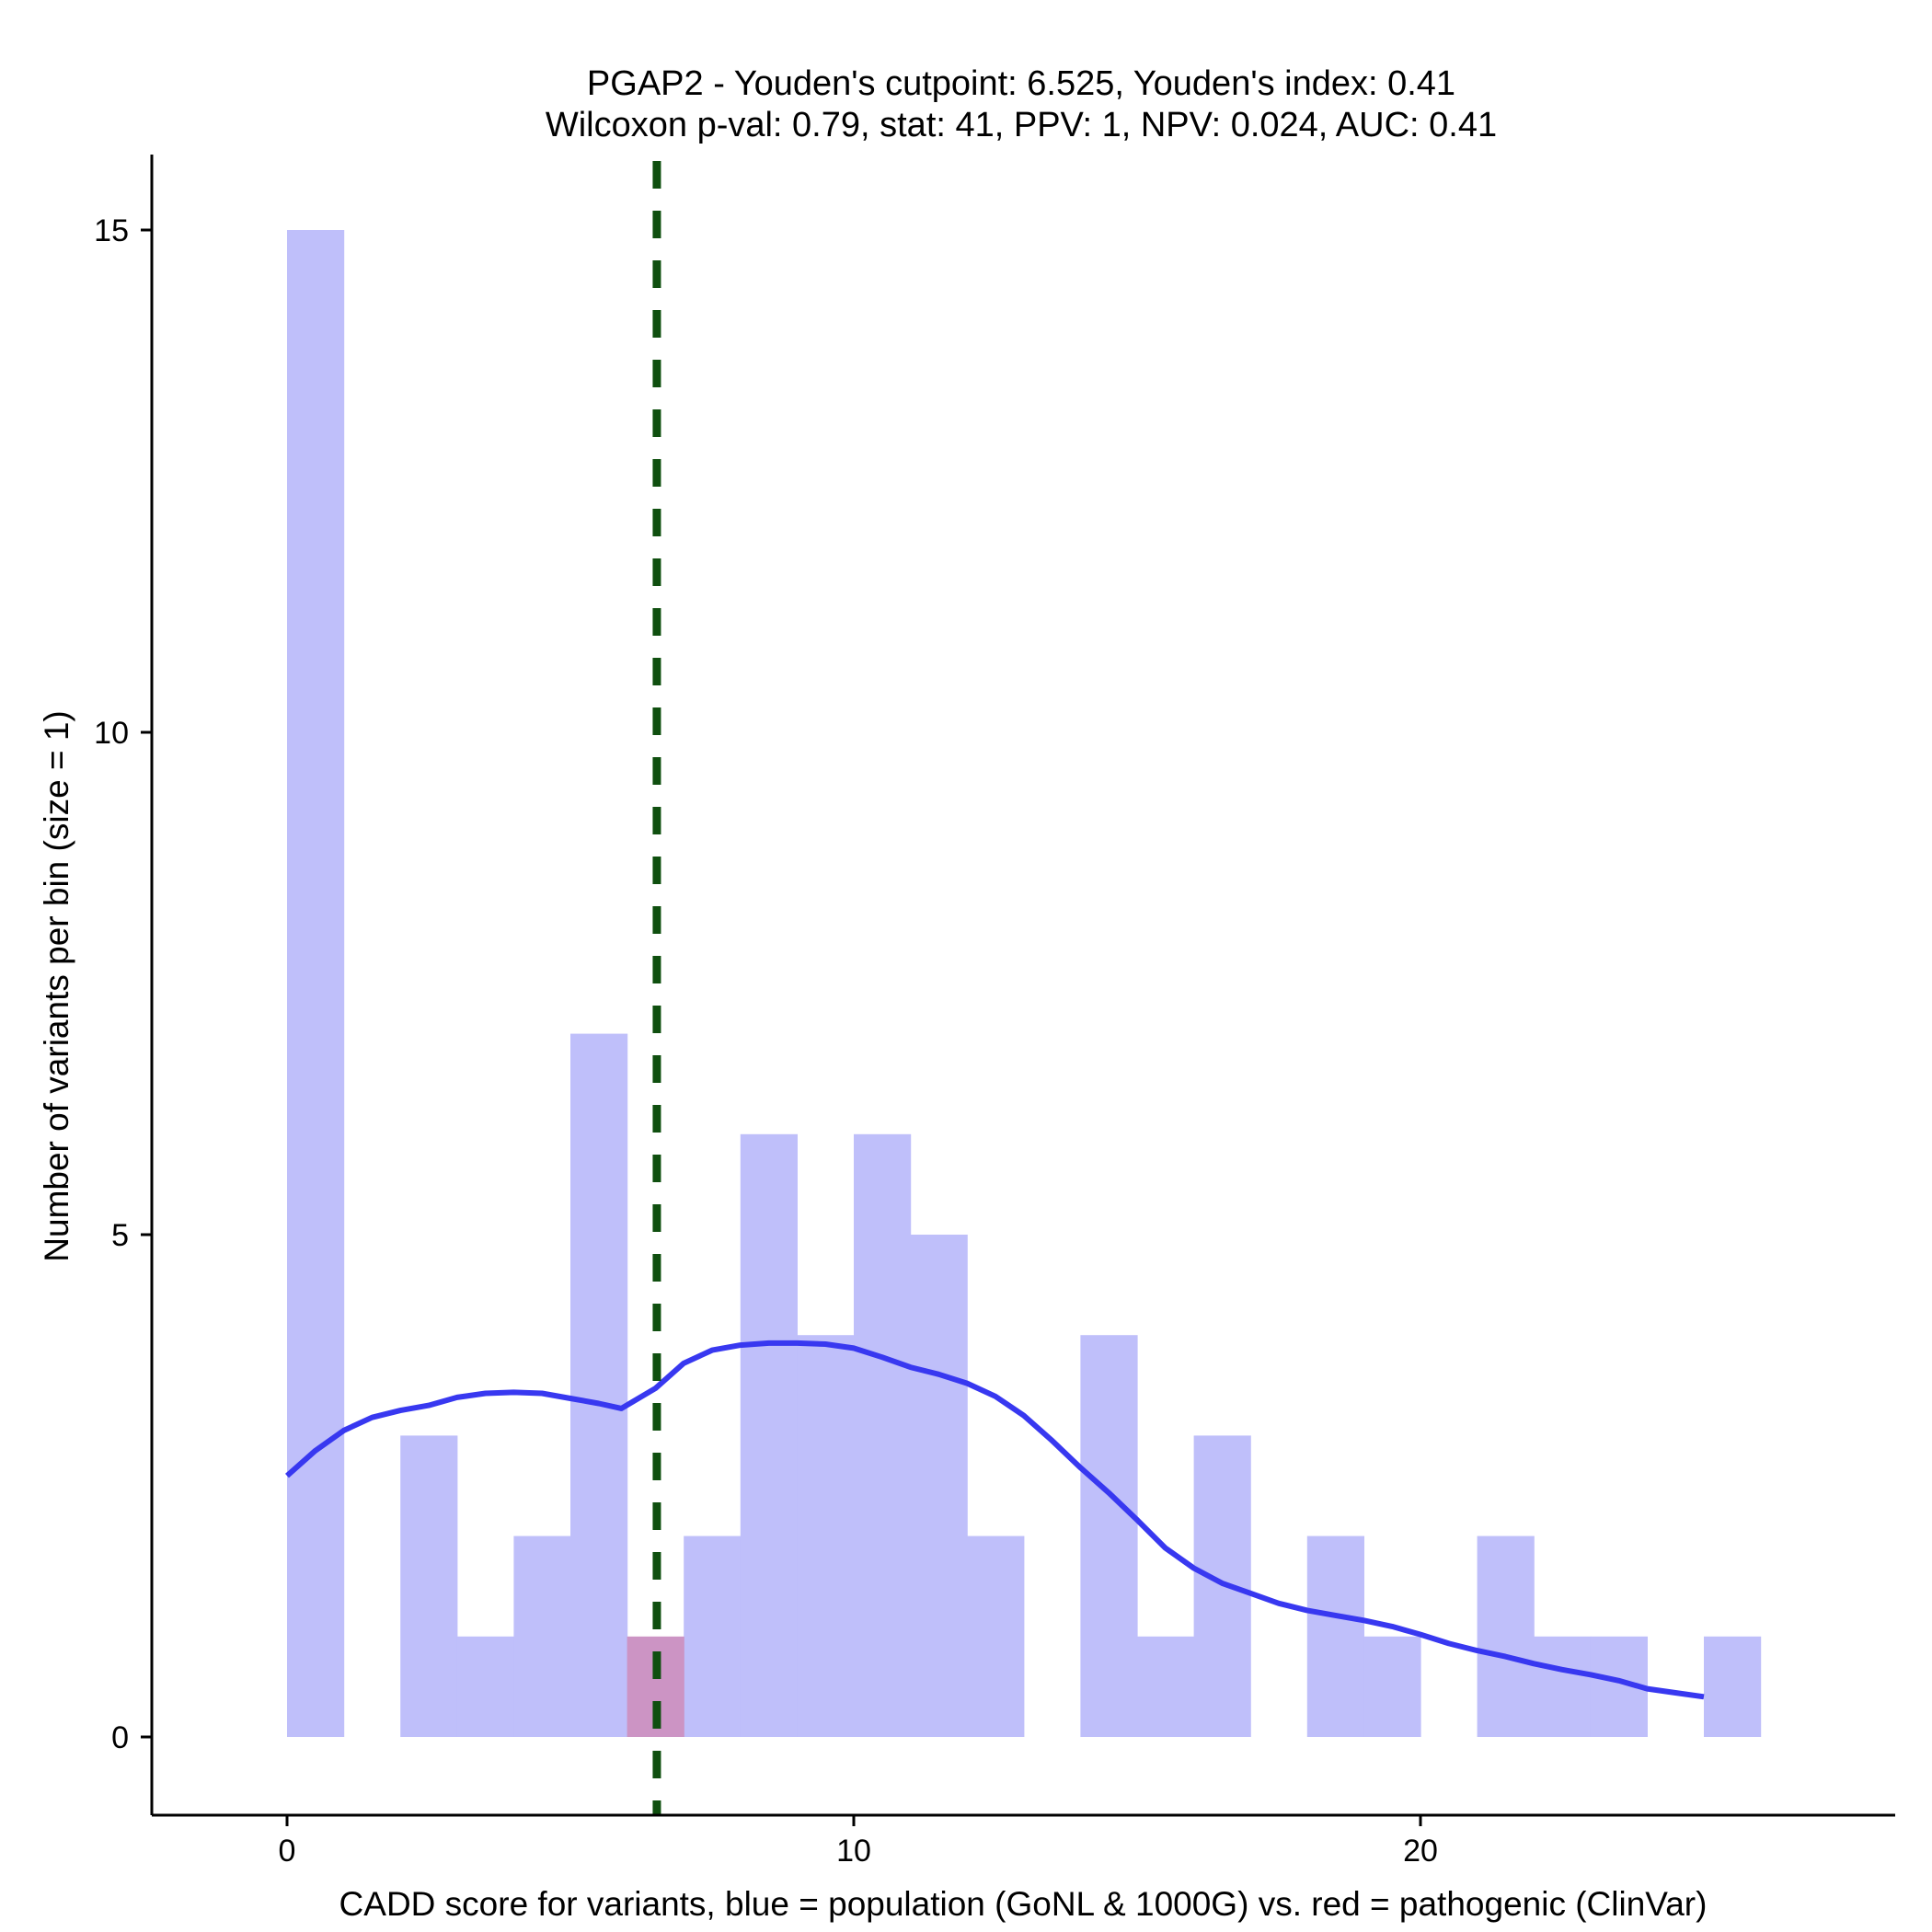  Describe the element at coordinates (56, 985) in the screenshot. I see `y-axis-label: Number of variants per bin (size = 1)` at that location.